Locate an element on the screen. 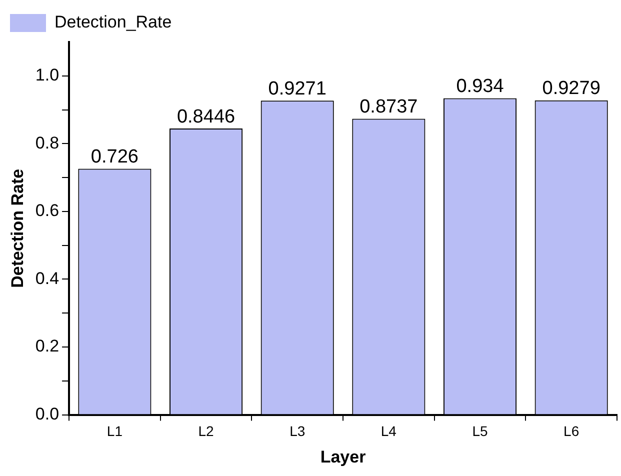 The image size is (621, 476). x-tick-label: L1 is located at coordinates (114, 431).